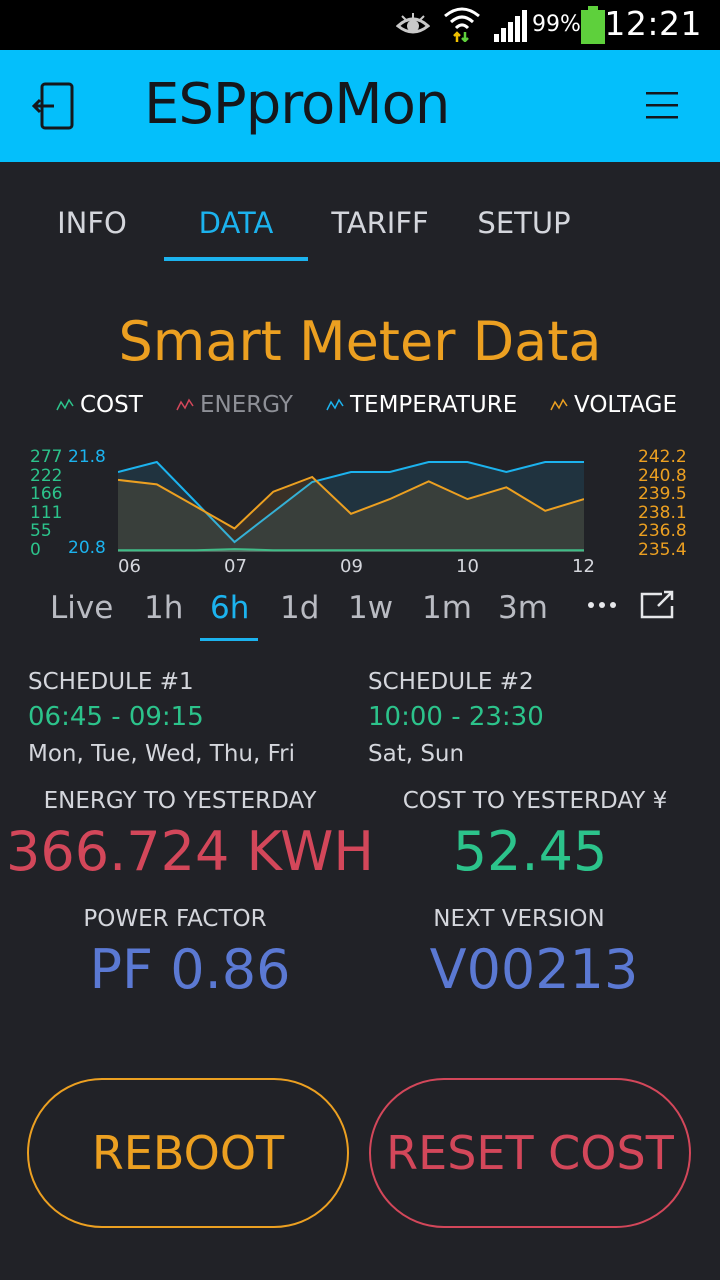  I want to click on temperature-axis-top: 21.8, so click(87, 457).